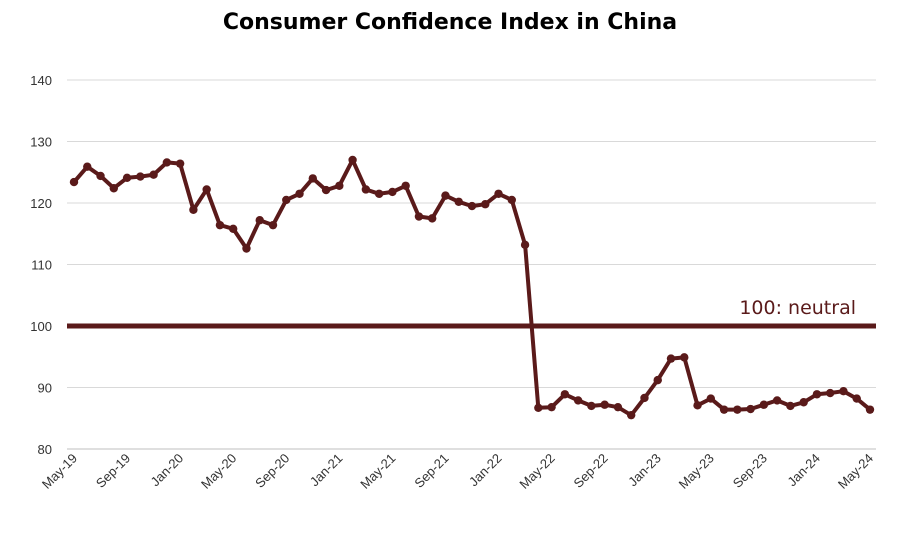 This screenshot has width=900, height=550. What do you see at coordinates (326, 470) in the screenshot?
I see `x-tick-label: Jan-21` at bounding box center [326, 470].